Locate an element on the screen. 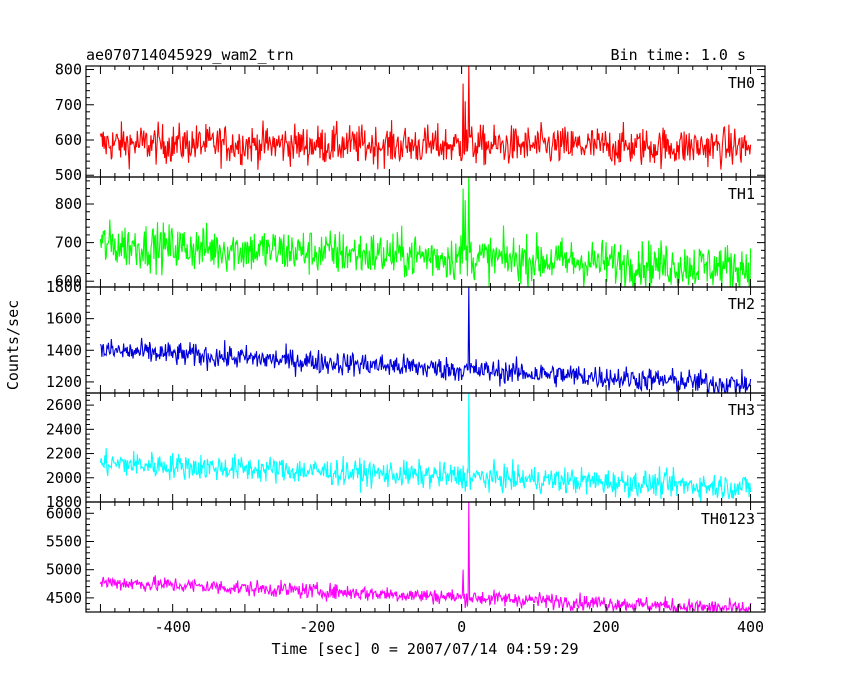 The width and height of the screenshot is (850, 680). series-line-th0 is located at coordinates (425, 118).